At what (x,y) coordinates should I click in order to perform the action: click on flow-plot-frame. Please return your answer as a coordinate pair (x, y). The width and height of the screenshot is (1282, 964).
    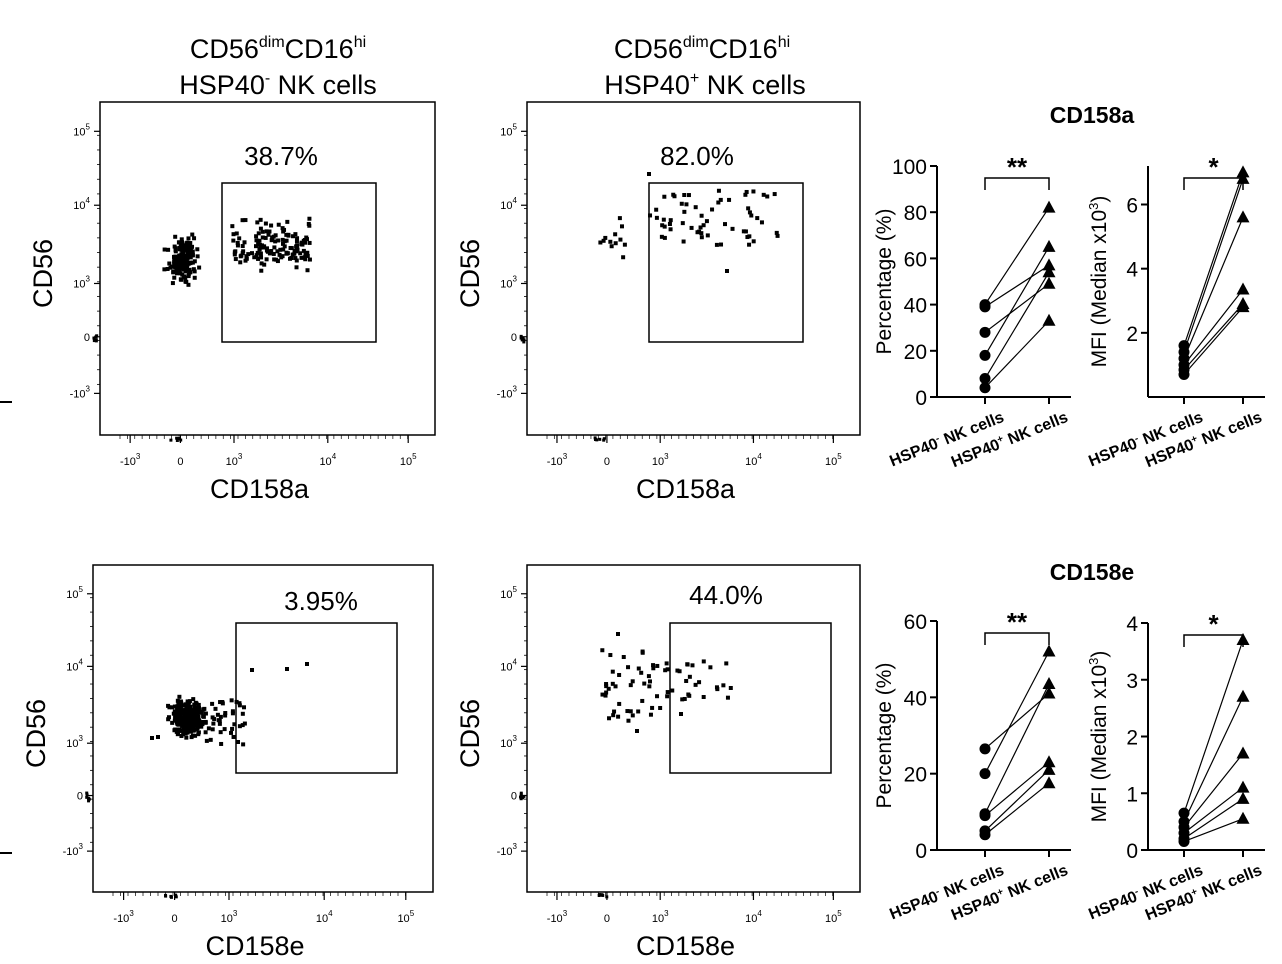
    Looking at the image, I should click on (263, 728).